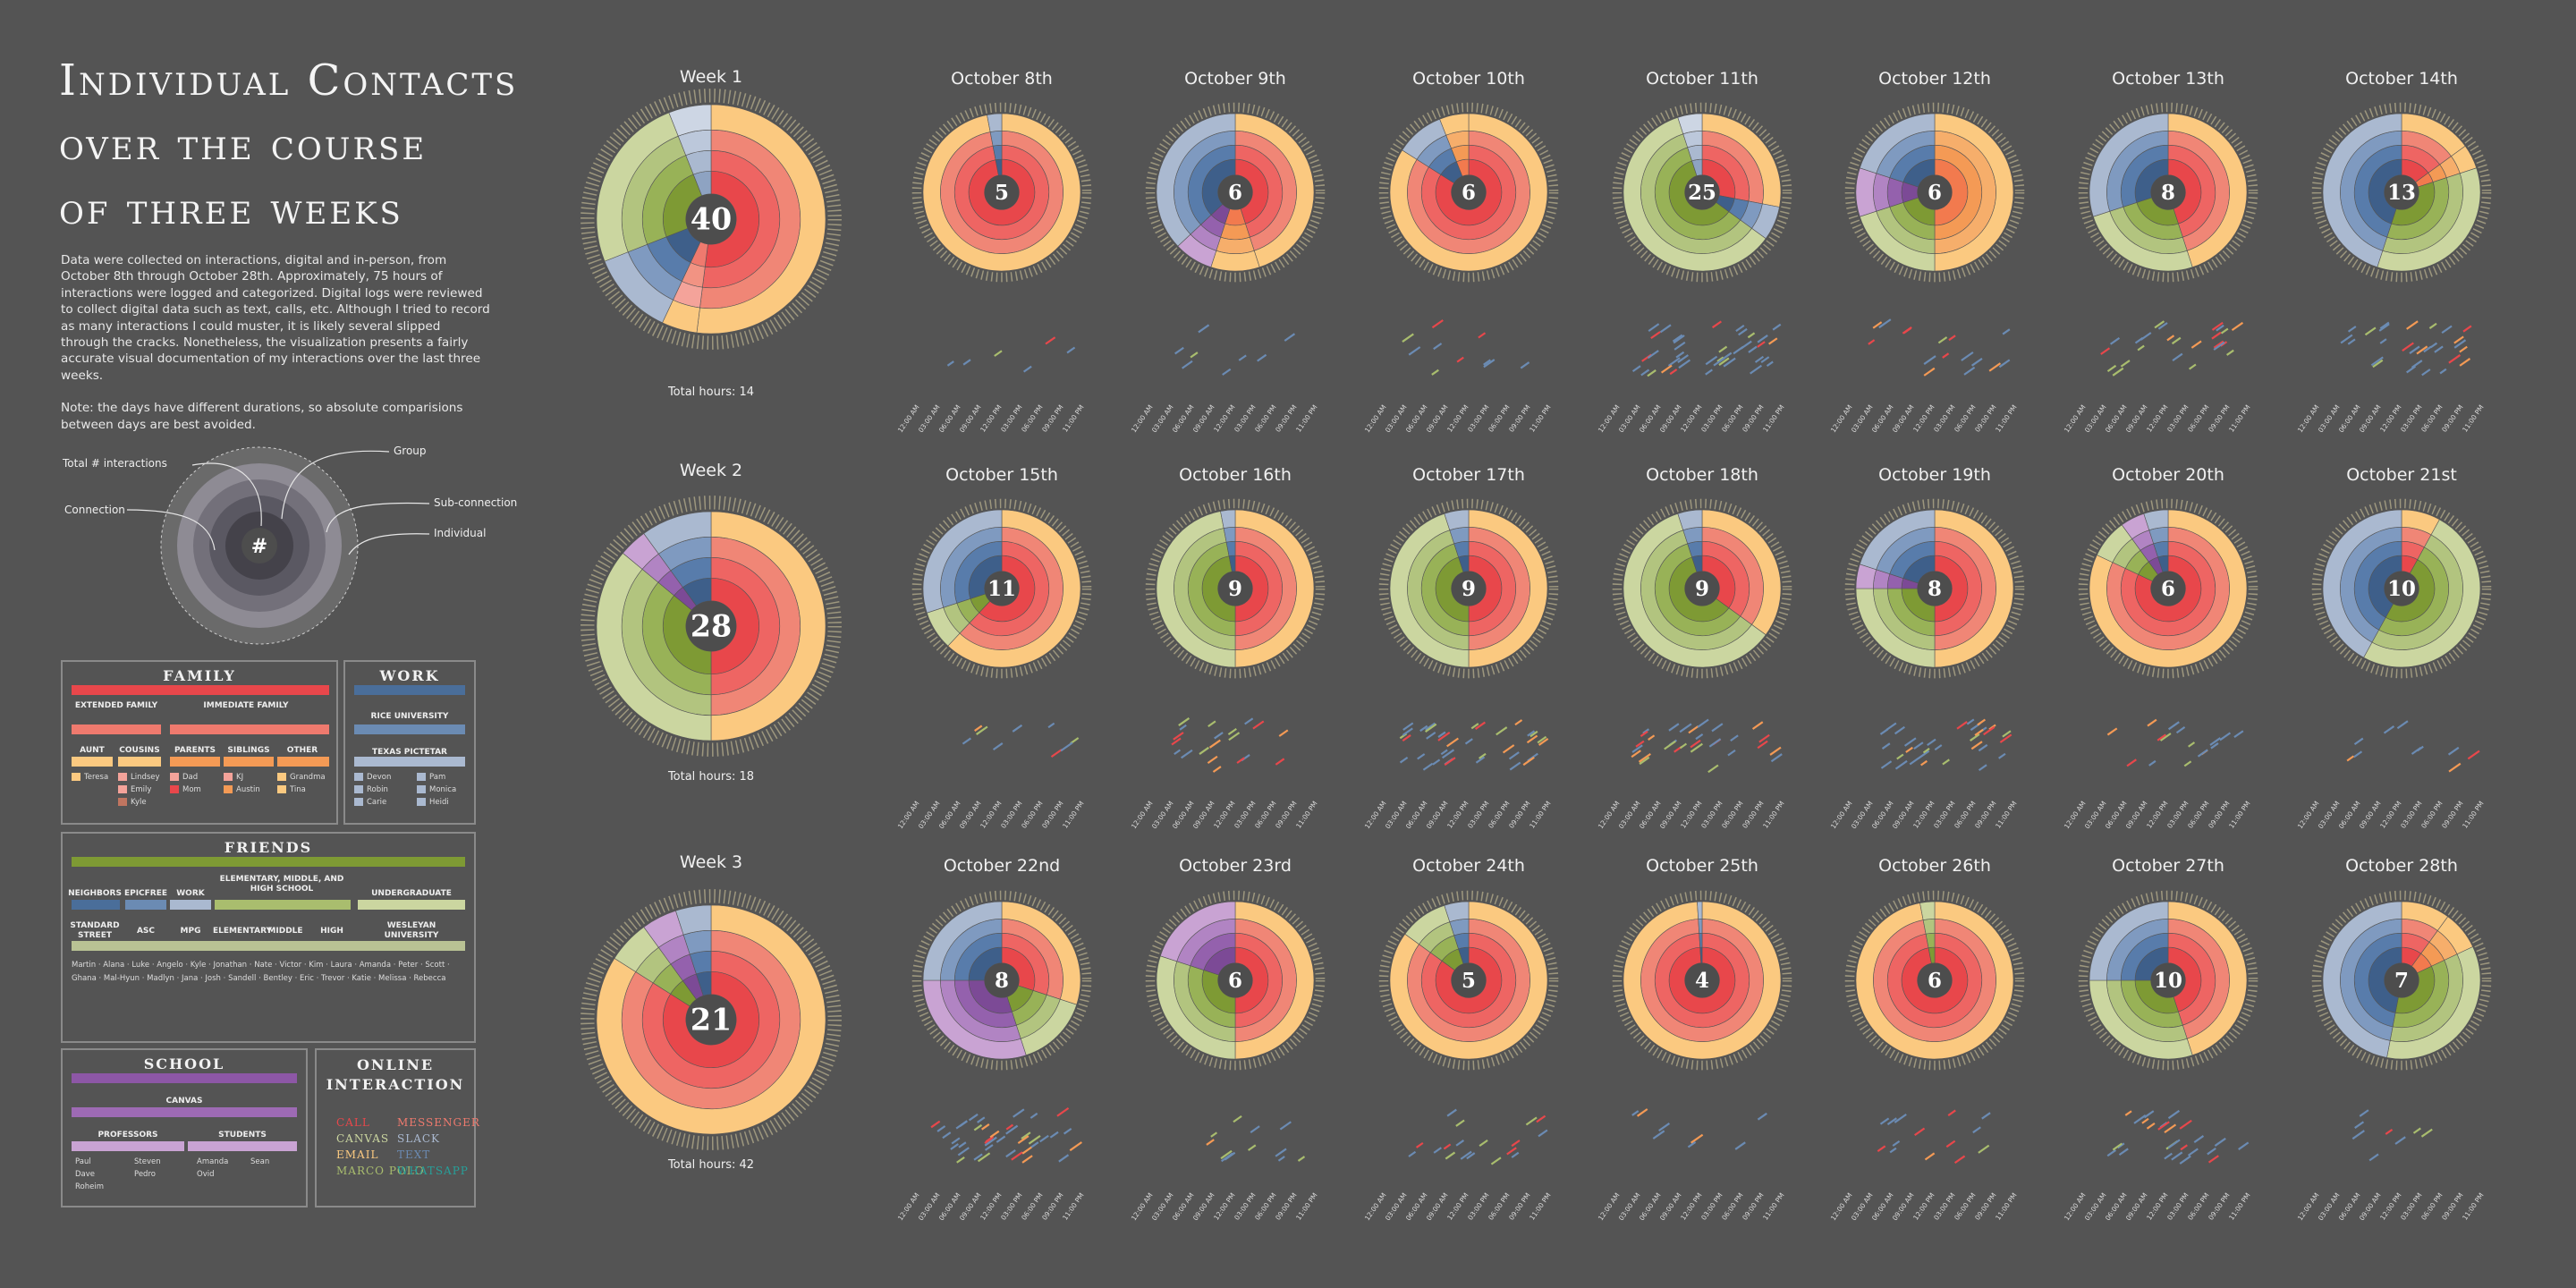 Image resolution: width=2576 pixels, height=1288 pixels. Describe the element at coordinates (1702, 192) in the screenshot. I see `day-chart: 25` at that location.